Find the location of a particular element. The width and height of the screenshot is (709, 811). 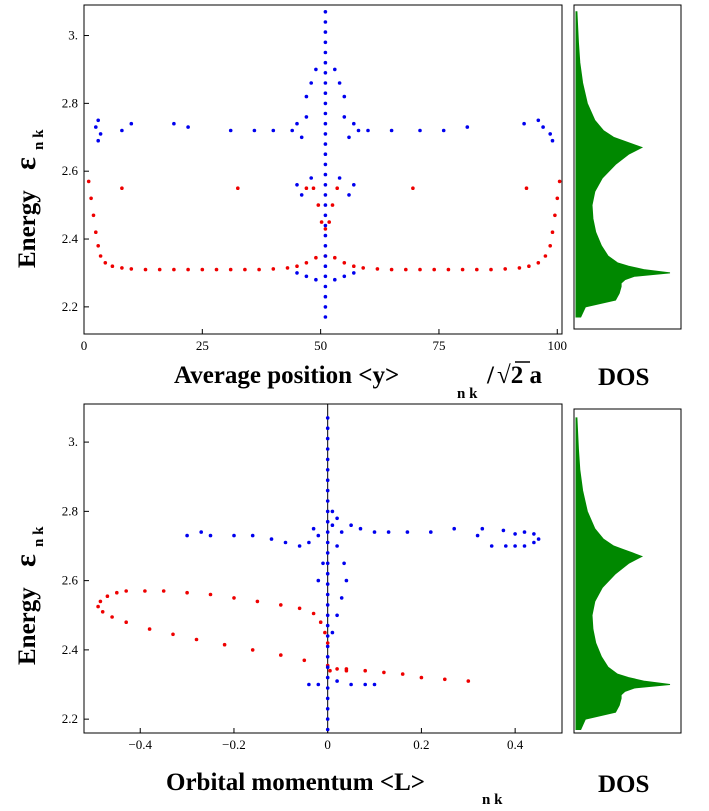

bottom-y-axis-label: Energy ε n k is located at coordinates (28, 595).